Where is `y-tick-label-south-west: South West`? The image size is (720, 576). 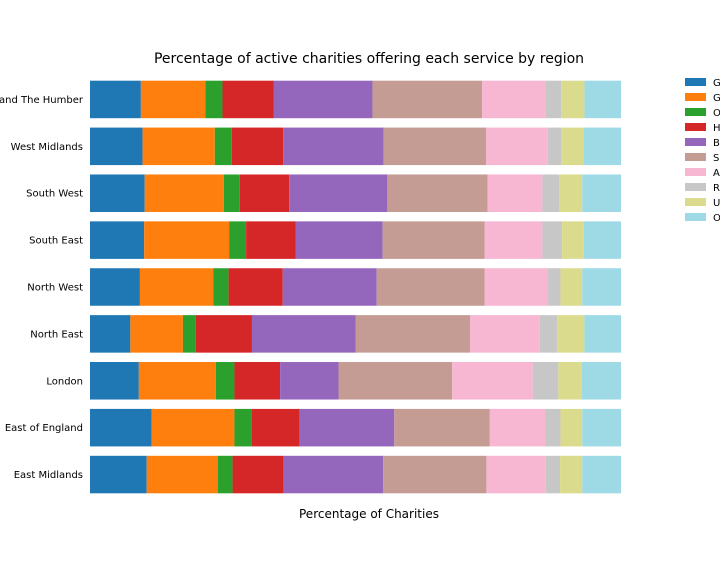
y-tick-label-south-west: South West is located at coordinates (54, 194).